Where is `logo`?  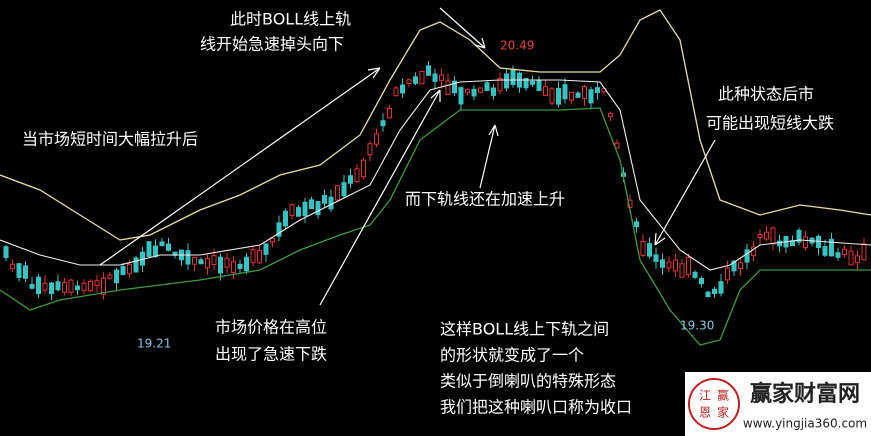 logo is located at coordinates (714, 404).